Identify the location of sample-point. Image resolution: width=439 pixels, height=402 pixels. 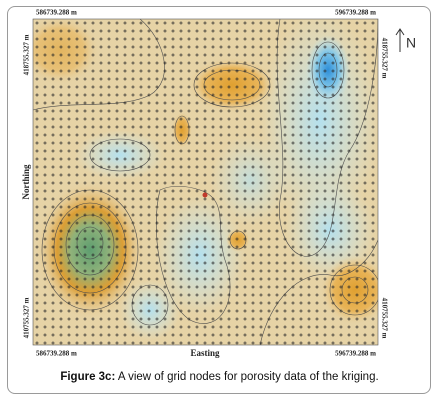
(205, 195).